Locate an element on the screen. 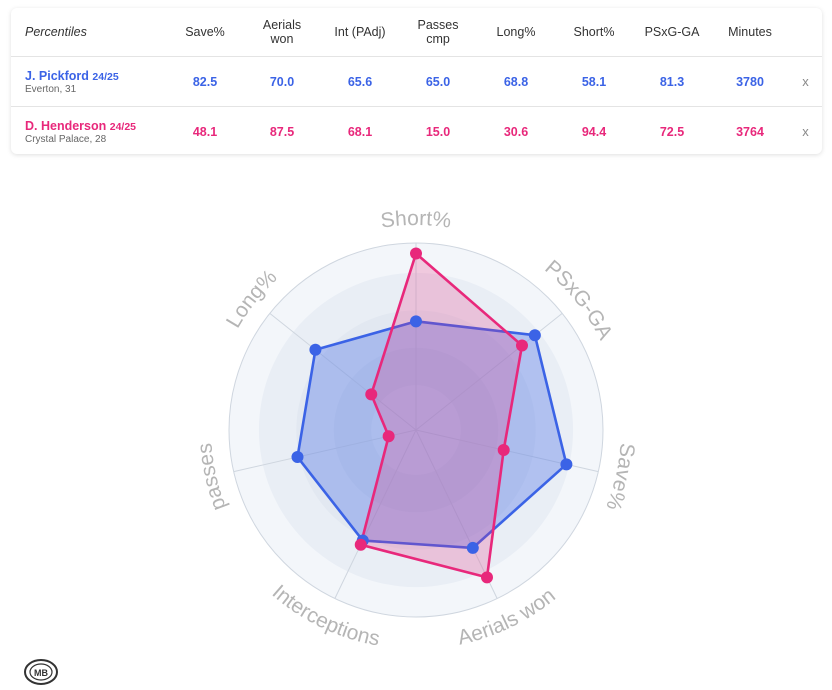 The height and width of the screenshot is (690, 832). player-name: D. Henderson is located at coordinates (66, 125).